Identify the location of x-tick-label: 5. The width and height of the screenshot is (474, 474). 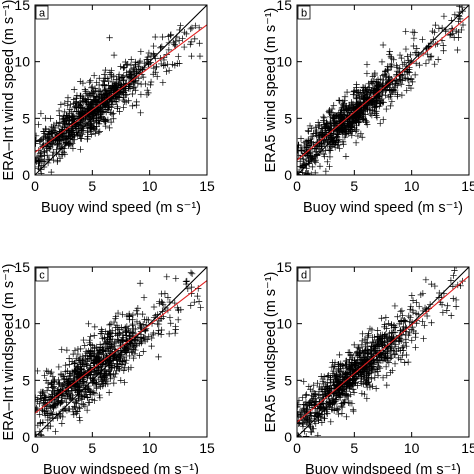
(92, 186).